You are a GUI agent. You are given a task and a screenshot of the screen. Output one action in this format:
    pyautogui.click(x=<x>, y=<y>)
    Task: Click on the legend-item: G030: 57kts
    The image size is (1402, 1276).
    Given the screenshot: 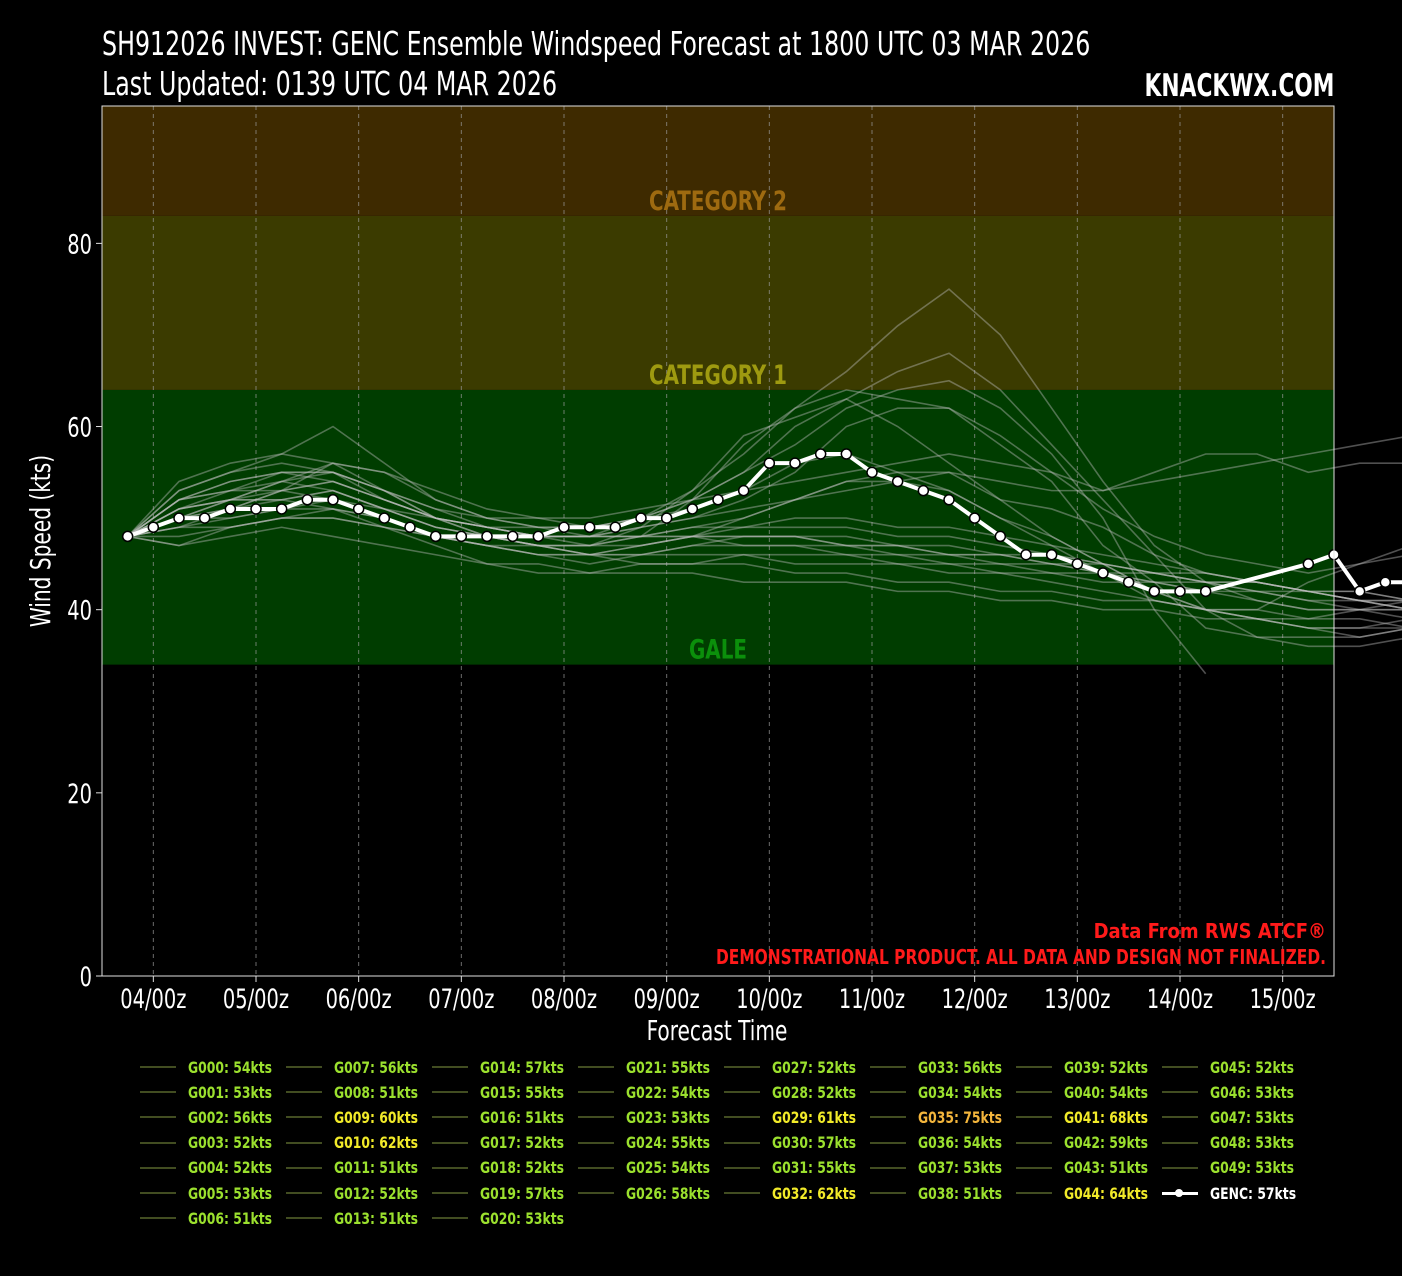 What is the action you would take?
    pyautogui.click(x=797, y=1143)
    